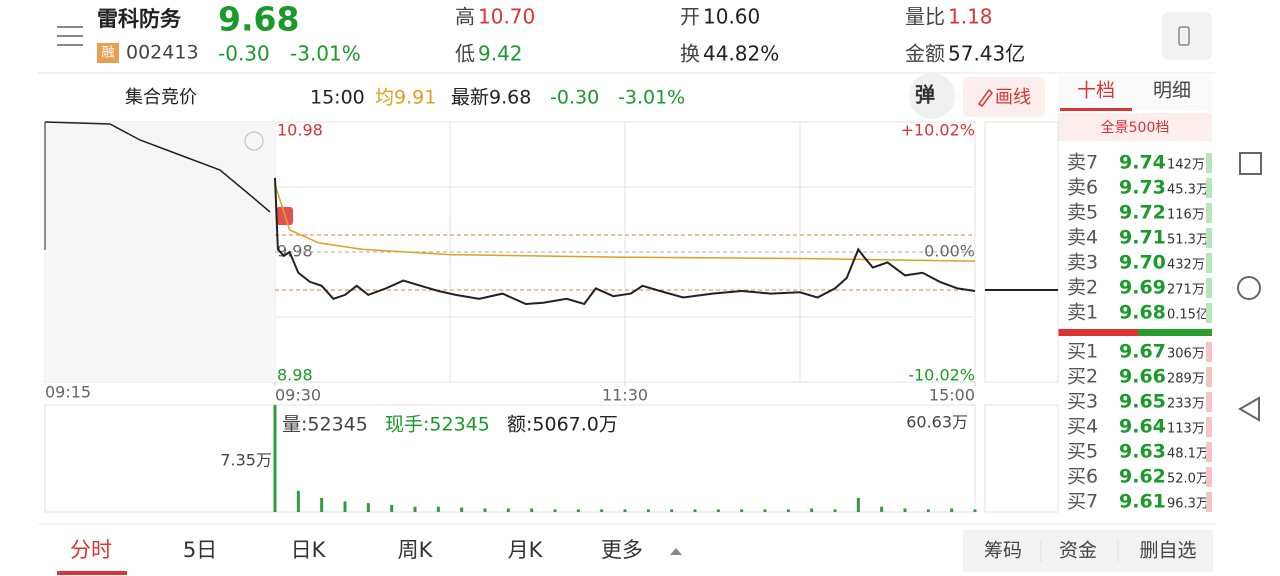 This screenshot has width=1280, height=576. Describe the element at coordinates (676, 551) in the screenshot. I see `more-arrow` at that location.